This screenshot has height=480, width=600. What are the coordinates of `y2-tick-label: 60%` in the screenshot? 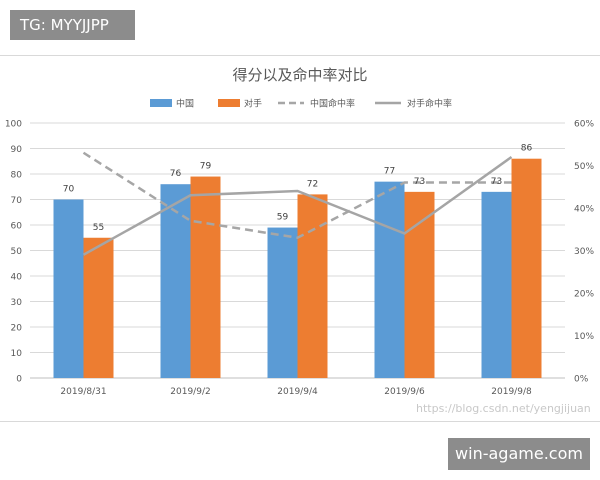 It's located at (584, 125).